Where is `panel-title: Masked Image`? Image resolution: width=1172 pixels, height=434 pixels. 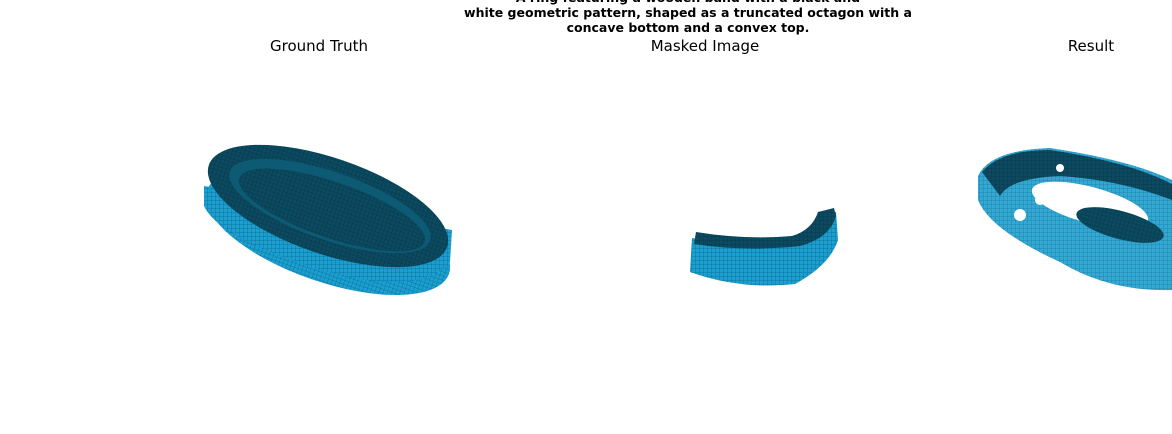 panel-title: Masked Image is located at coordinates (705, 46).